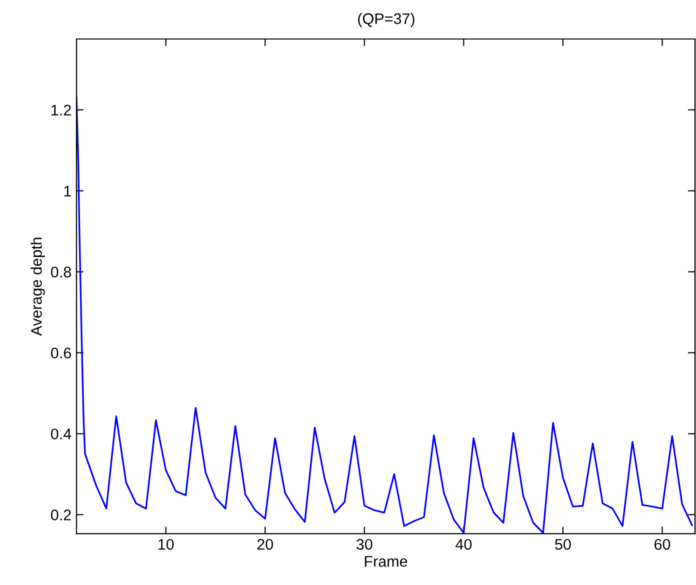 This screenshot has height=585, width=696. What do you see at coordinates (61, 515) in the screenshot?
I see `y-tick-label: 0.2` at bounding box center [61, 515].